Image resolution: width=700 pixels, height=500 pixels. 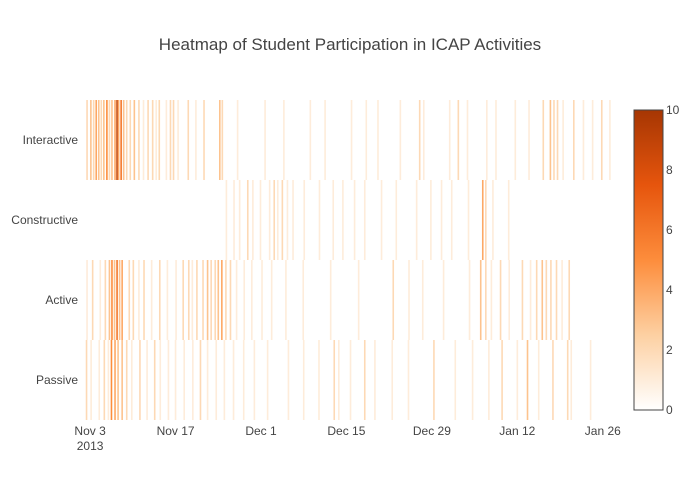 What do you see at coordinates (669, 350) in the screenshot?
I see `colorbar-tick-label: 2` at bounding box center [669, 350].